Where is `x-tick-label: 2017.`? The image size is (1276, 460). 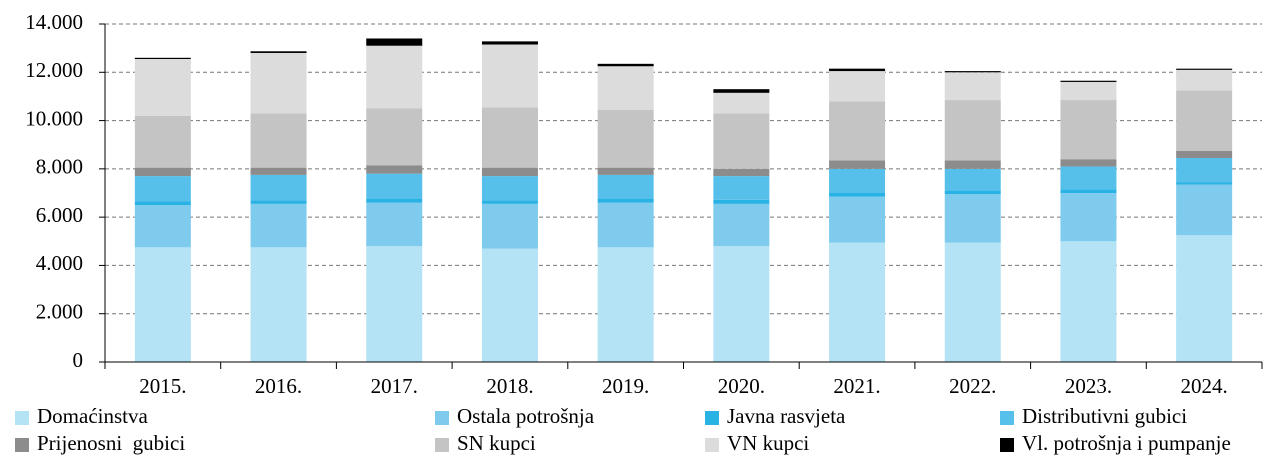
x-tick-label: 2017. is located at coordinates (394, 386).